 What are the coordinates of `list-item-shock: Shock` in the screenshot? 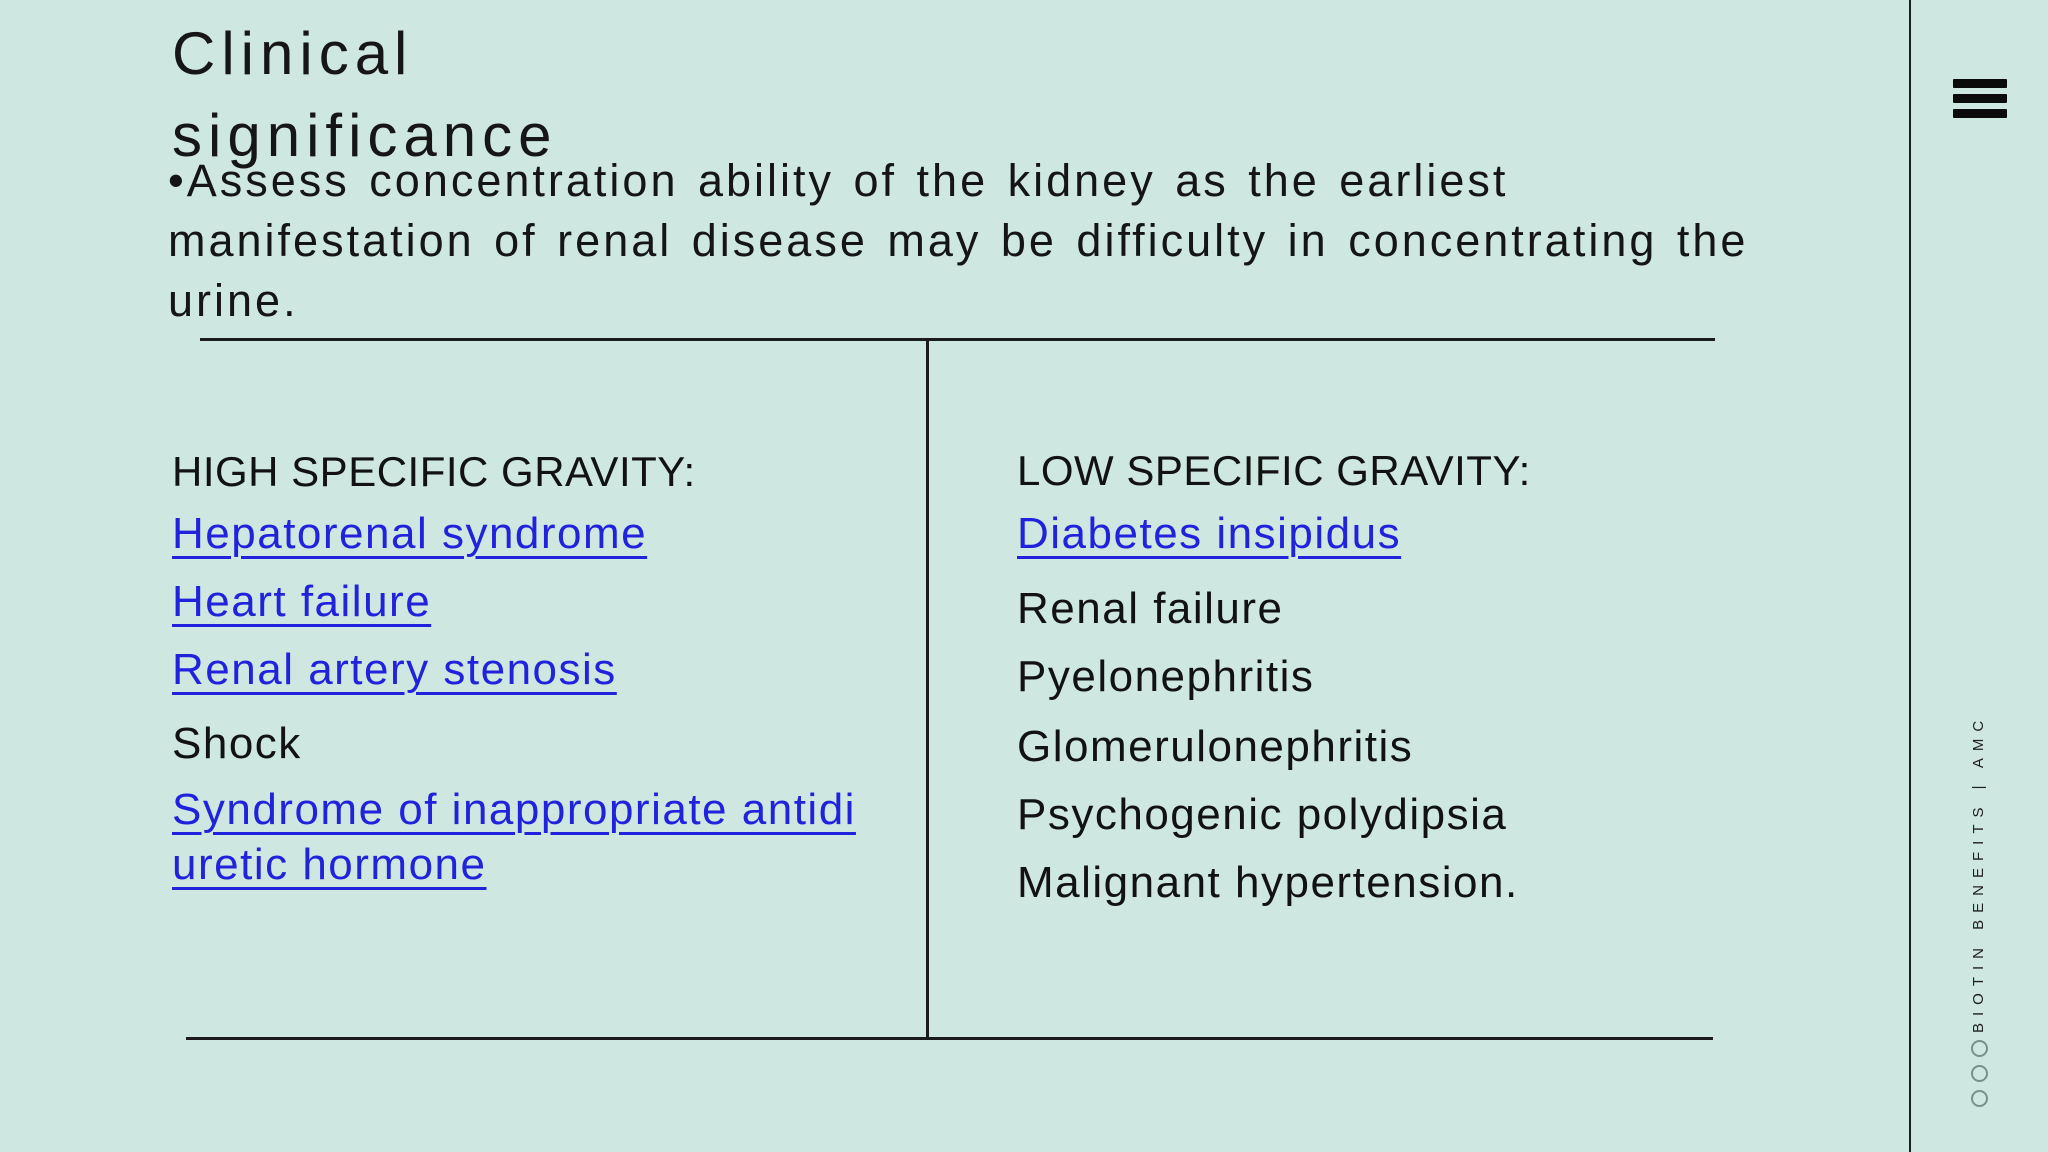 It's located at (237, 743).